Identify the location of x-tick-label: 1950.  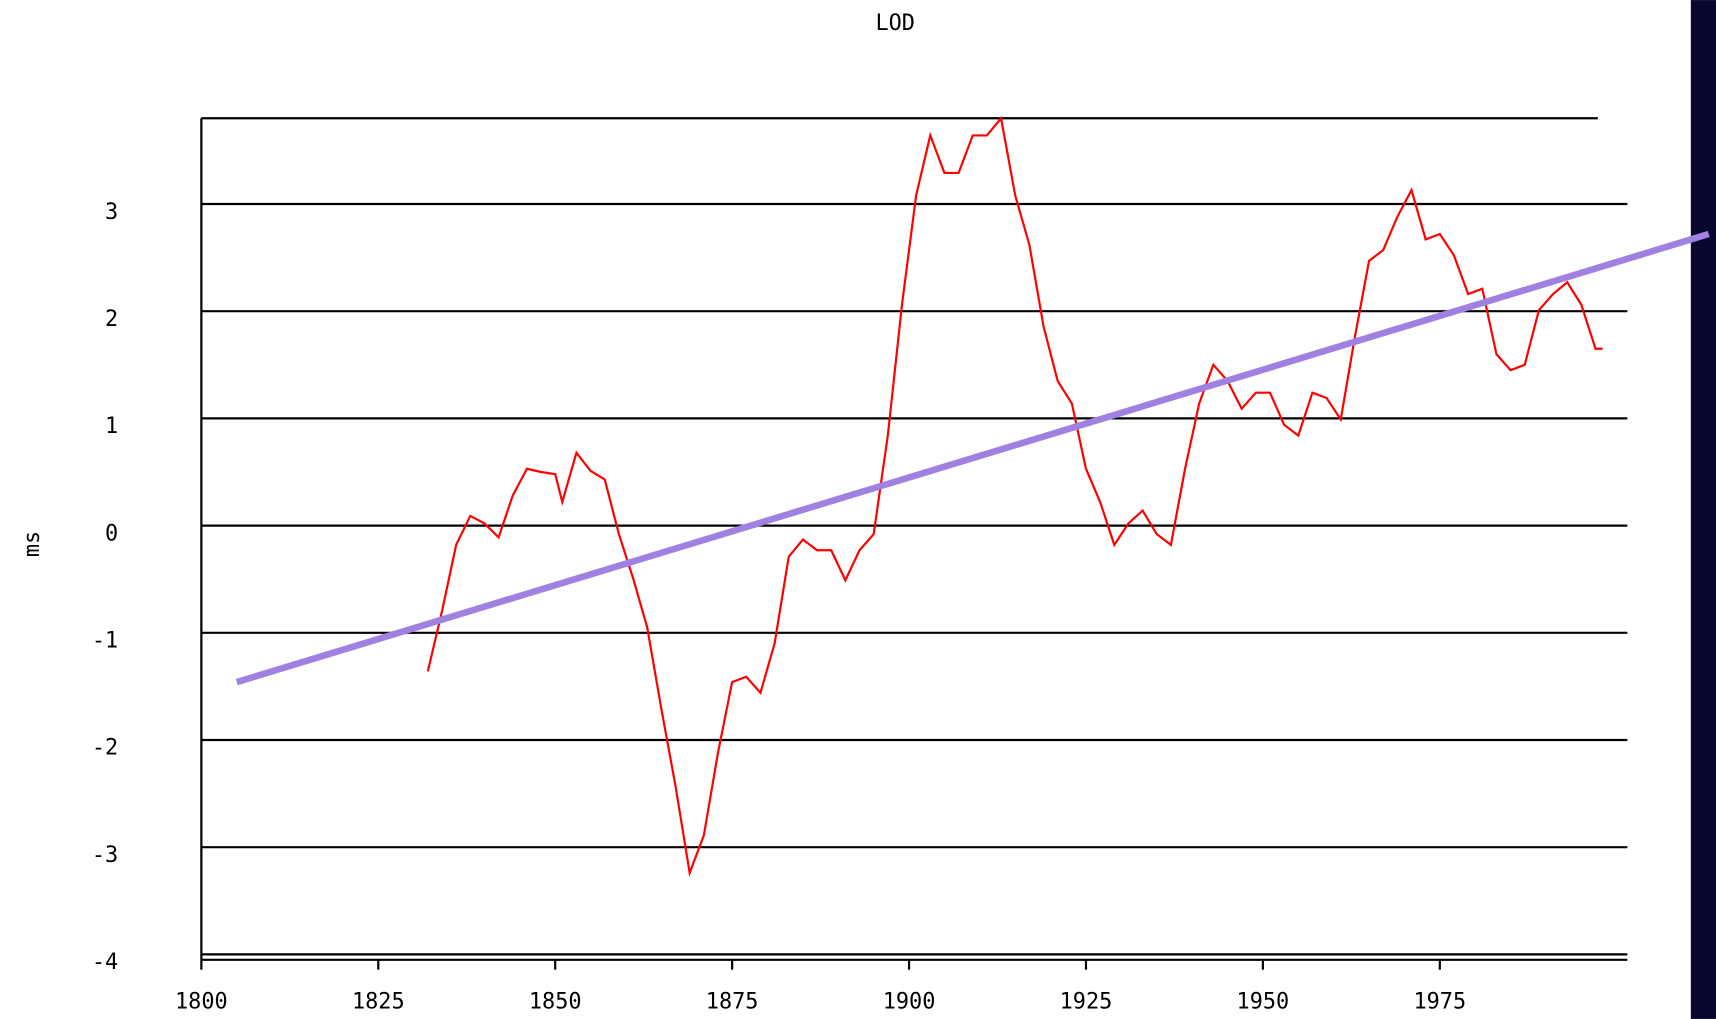
(1263, 1002).